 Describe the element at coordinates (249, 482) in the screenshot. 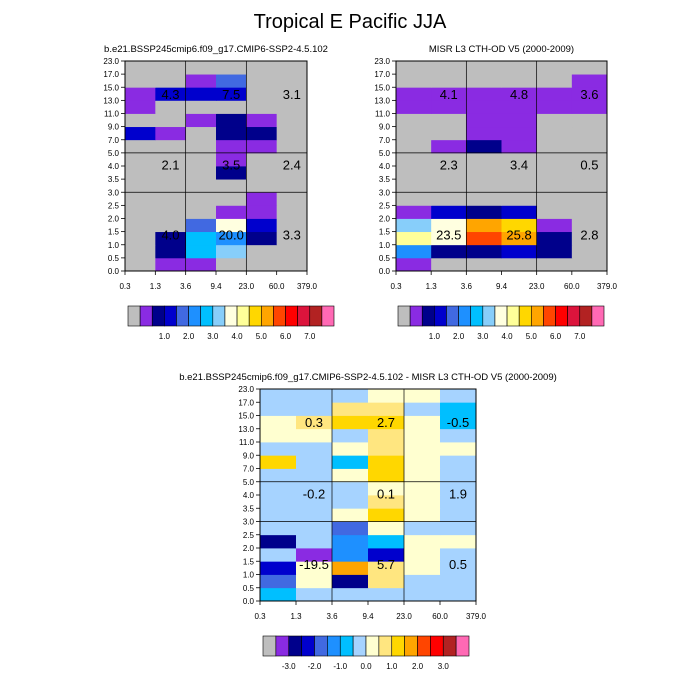

I see `y-tick-label: 5.0` at that location.